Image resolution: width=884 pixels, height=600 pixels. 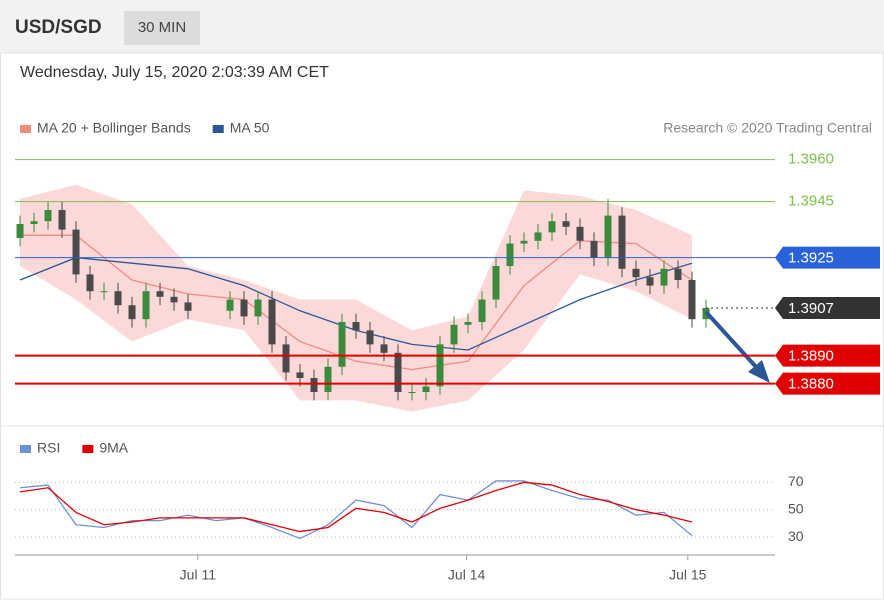 What do you see at coordinates (811, 159) in the screenshot?
I see `price-level-label: 1.3960` at bounding box center [811, 159].